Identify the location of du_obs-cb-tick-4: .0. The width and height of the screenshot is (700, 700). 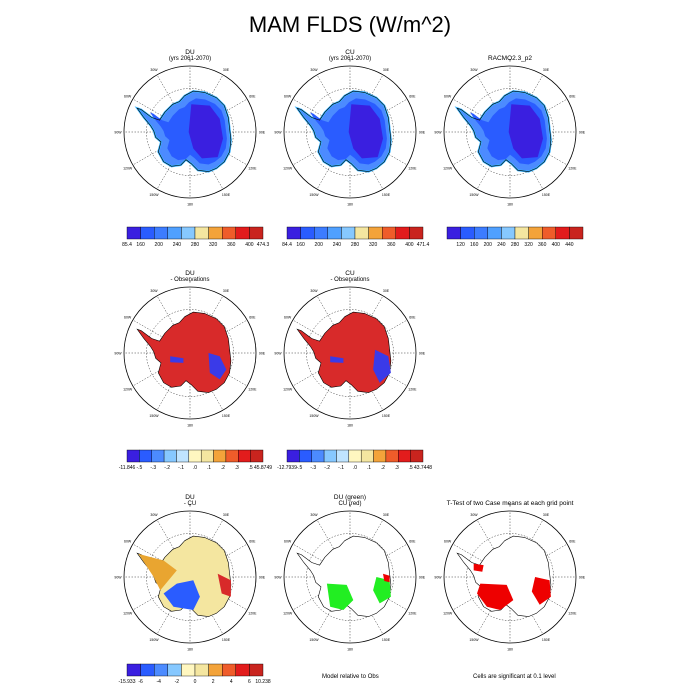
(195, 468).